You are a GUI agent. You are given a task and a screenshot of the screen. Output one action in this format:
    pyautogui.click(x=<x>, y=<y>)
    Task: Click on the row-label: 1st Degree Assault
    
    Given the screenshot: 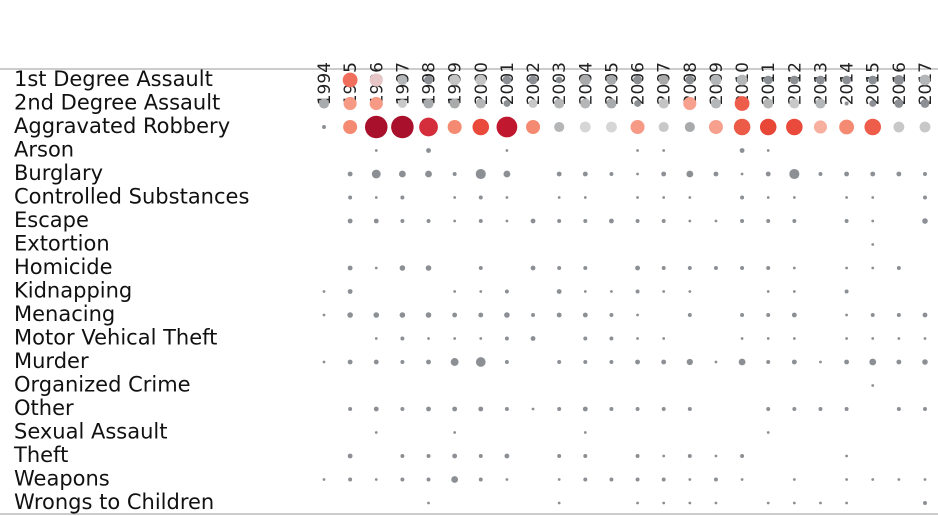 What is the action you would take?
    pyautogui.click(x=113, y=79)
    